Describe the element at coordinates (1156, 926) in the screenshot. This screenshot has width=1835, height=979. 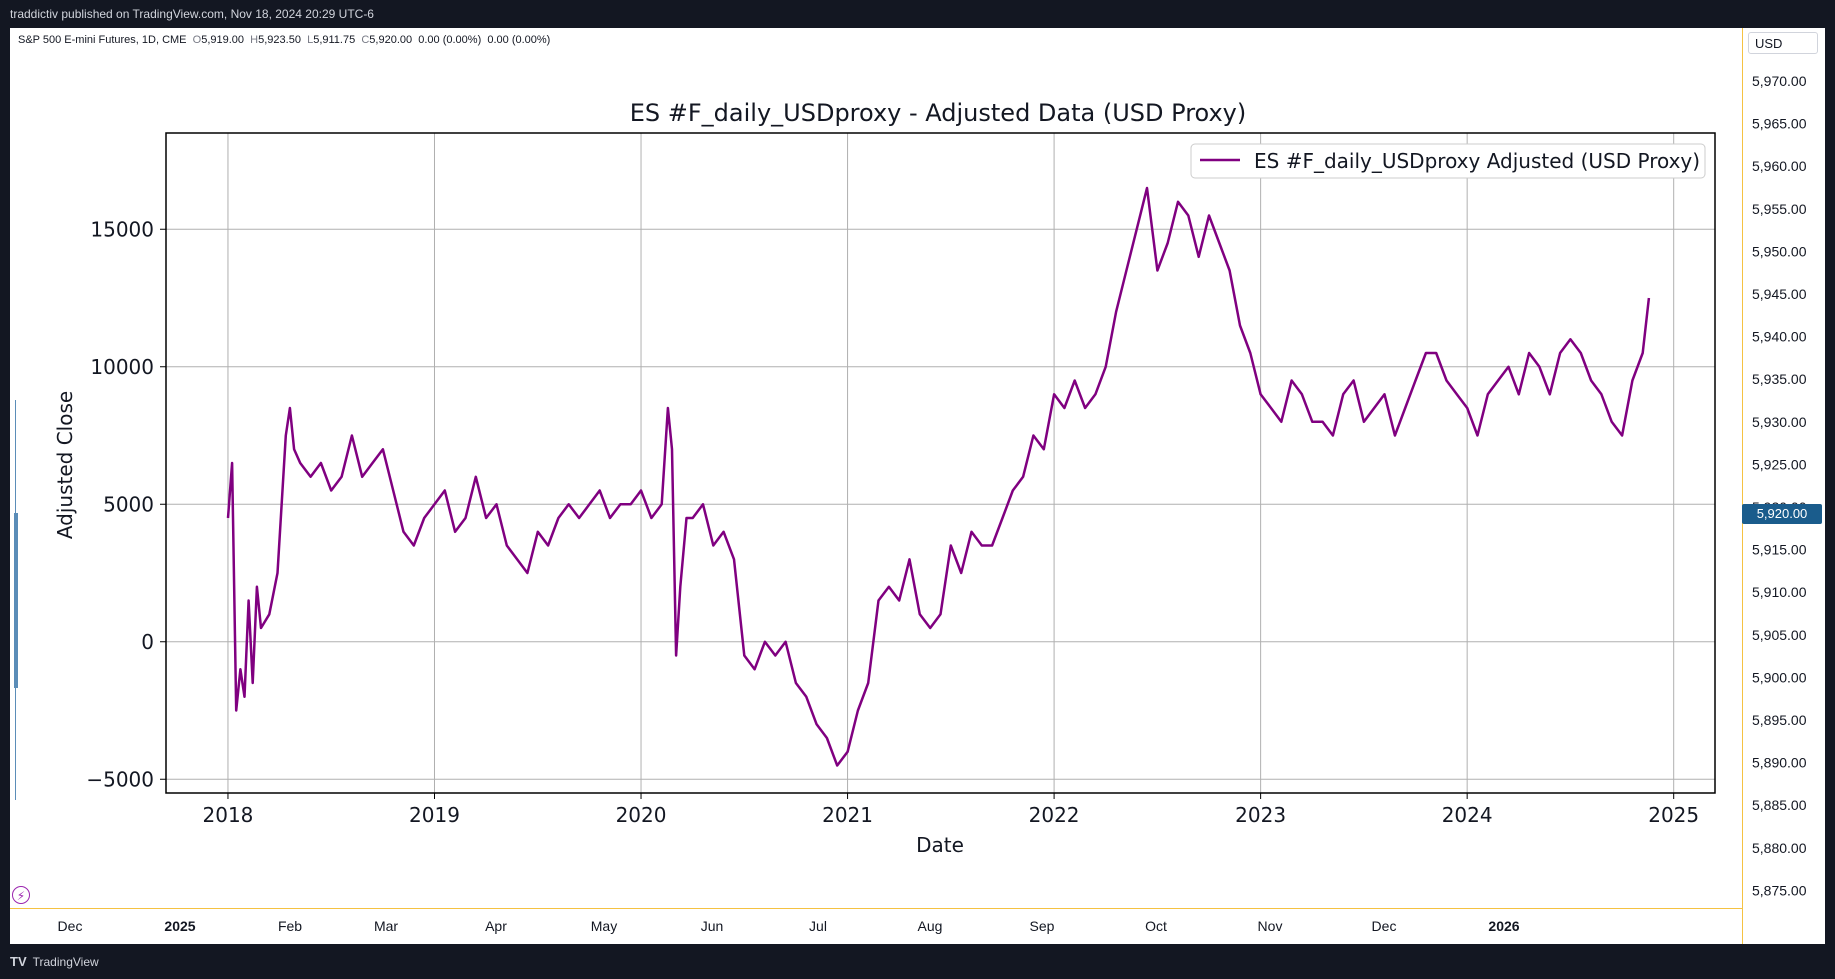
I see `time-label: Oct` at that location.